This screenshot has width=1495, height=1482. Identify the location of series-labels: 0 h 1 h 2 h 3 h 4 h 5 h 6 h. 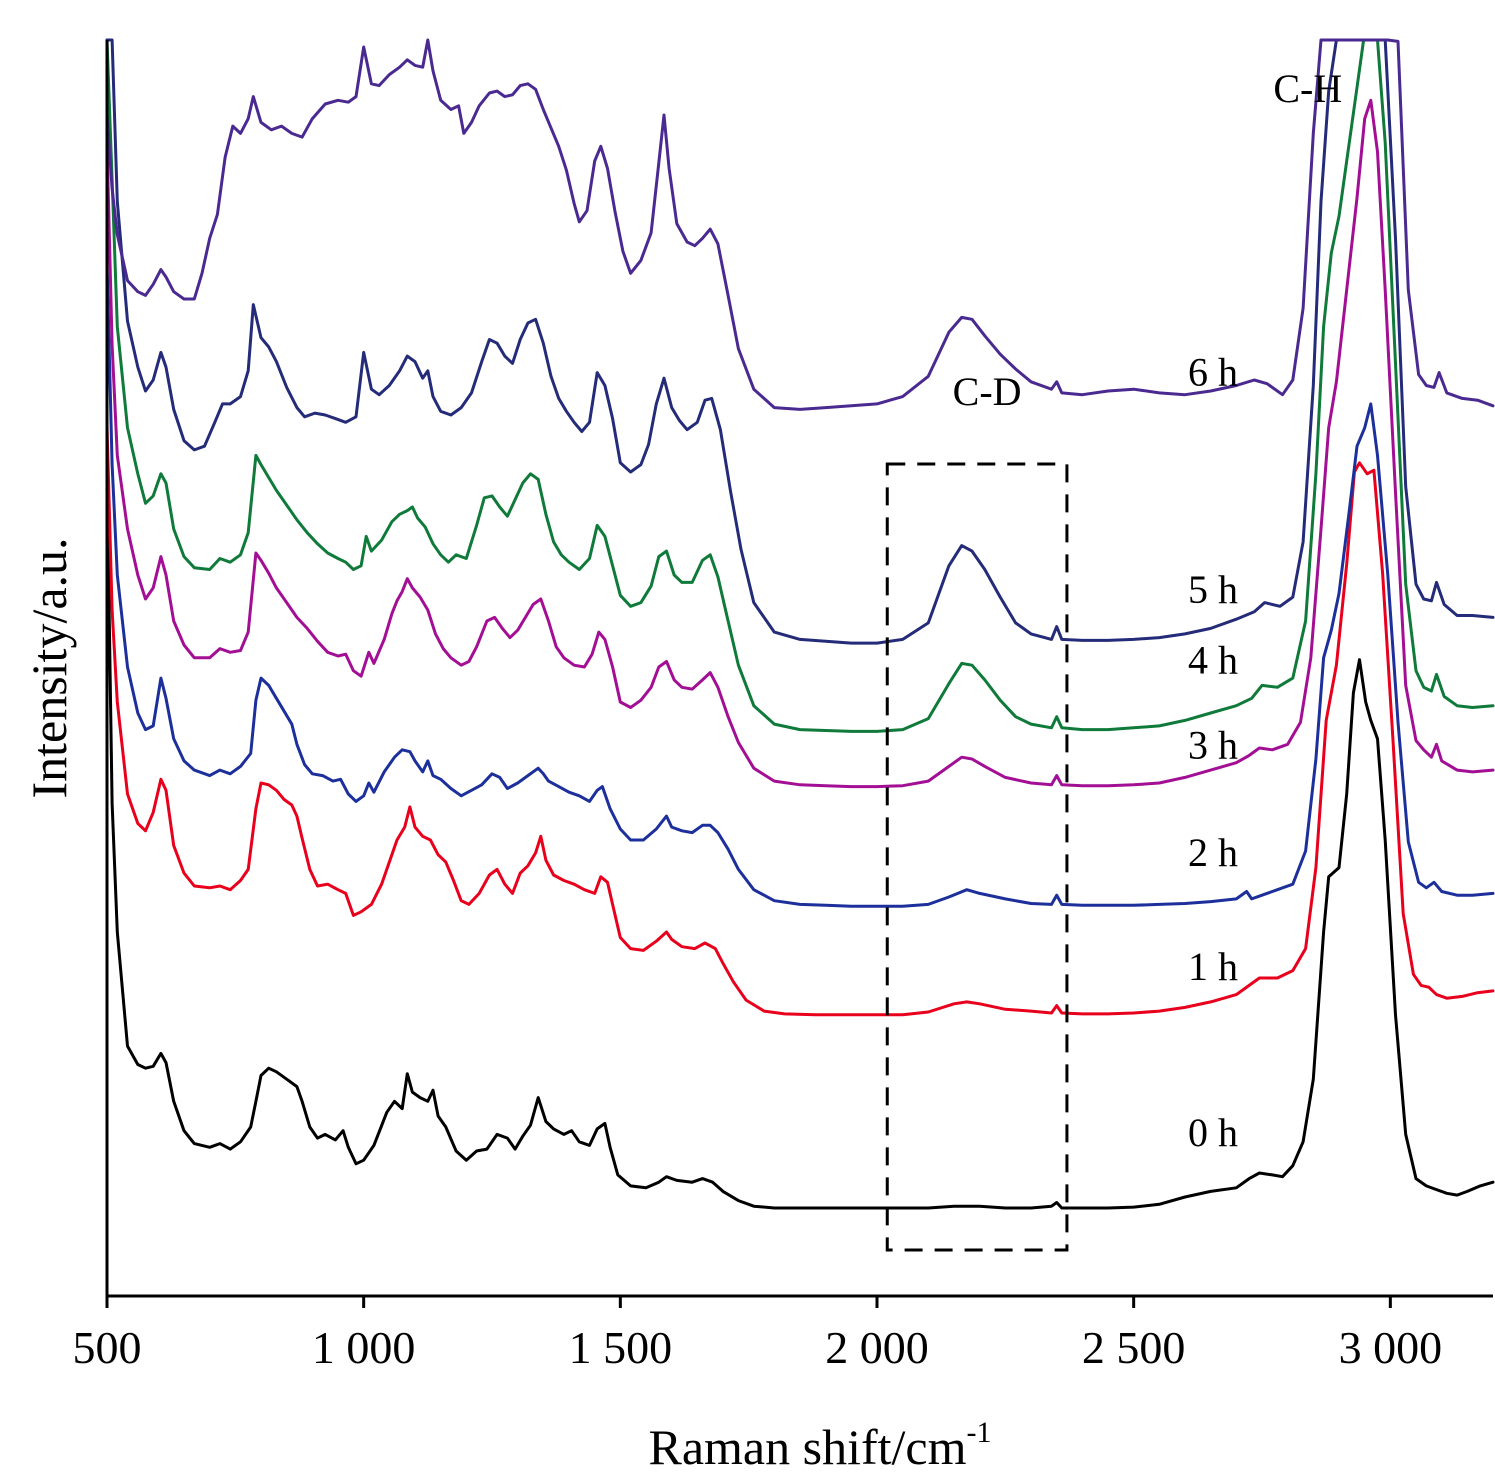
(1213, 752).